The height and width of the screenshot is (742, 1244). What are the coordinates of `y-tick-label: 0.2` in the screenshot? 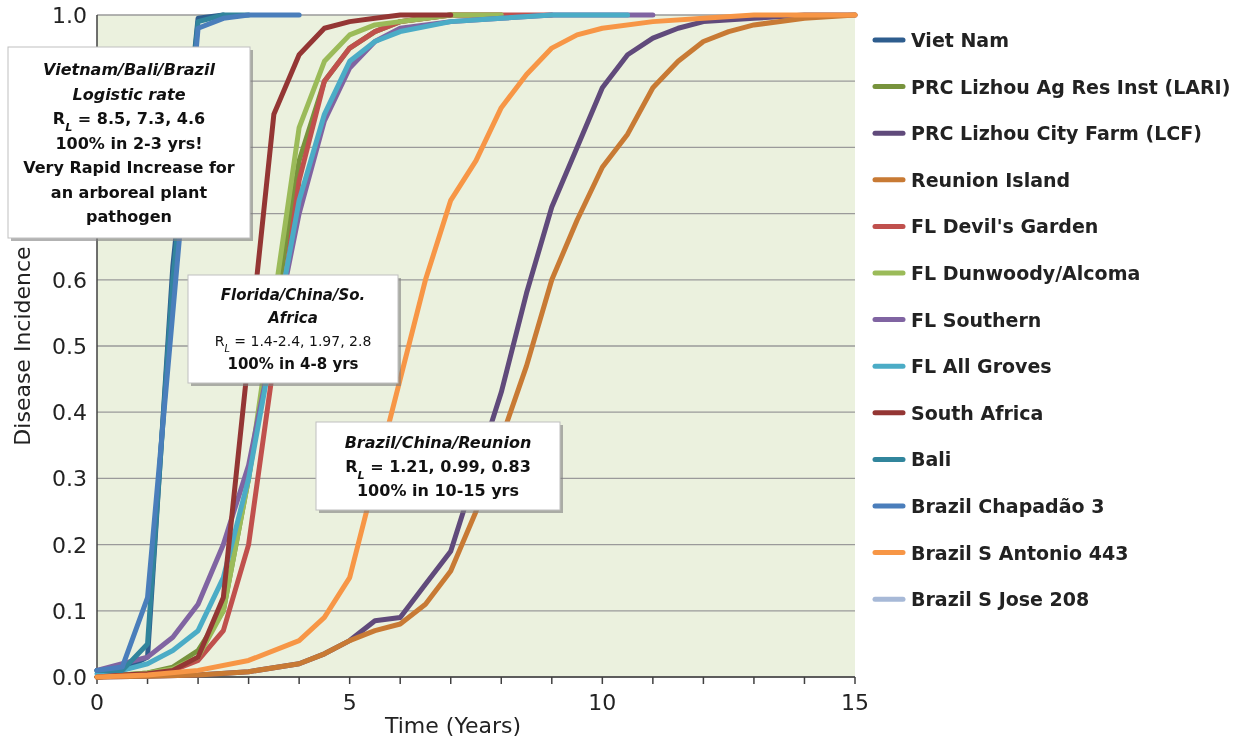 It's located at (69, 545).